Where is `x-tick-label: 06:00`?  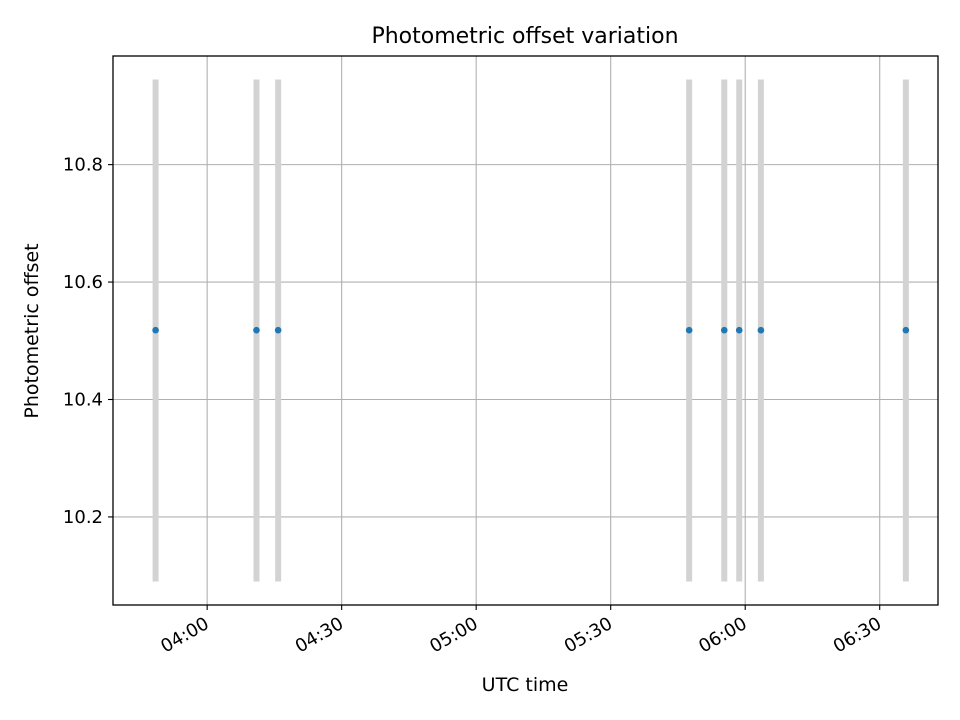
x-tick-label: 06:00 is located at coordinates (722, 635).